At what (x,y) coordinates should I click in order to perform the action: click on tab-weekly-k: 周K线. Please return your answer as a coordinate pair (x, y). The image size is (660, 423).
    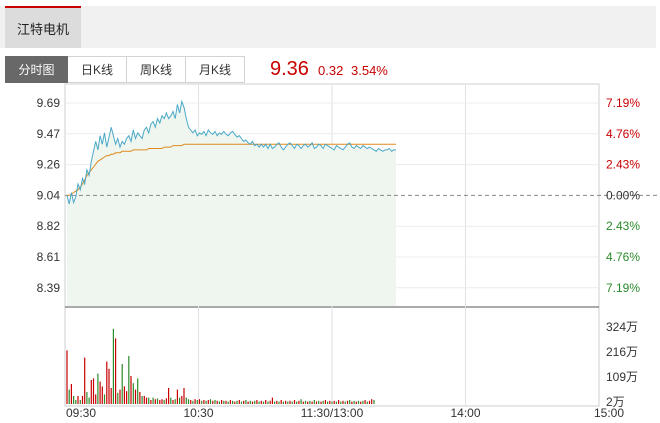
    Looking at the image, I should click on (156, 69).